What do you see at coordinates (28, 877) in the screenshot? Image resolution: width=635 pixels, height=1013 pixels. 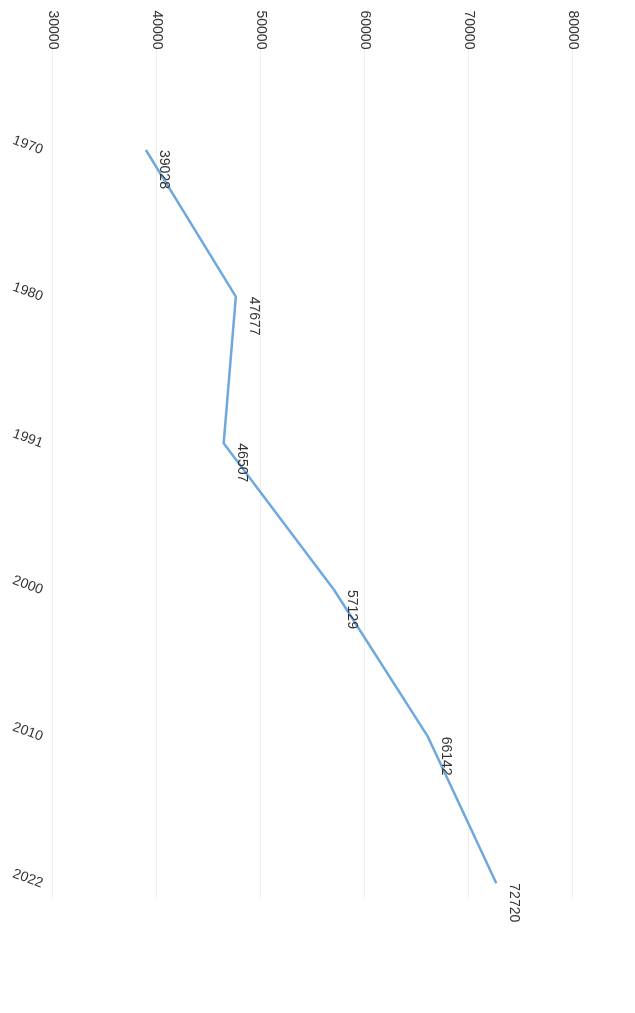 I see `y-tick-label: 2022` at bounding box center [28, 877].